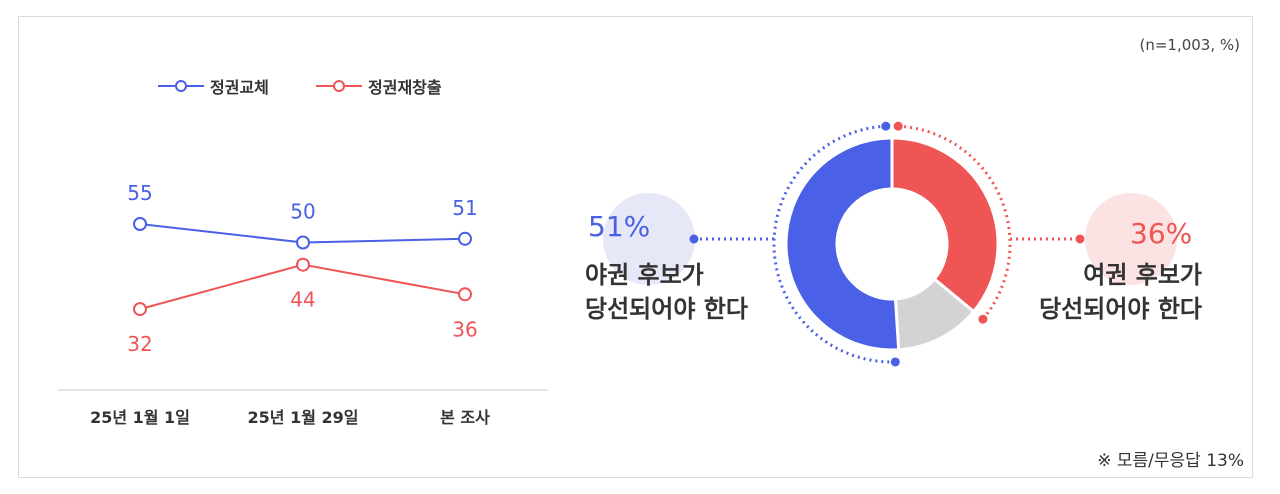 This screenshot has width=1280, height=494. Describe the element at coordinates (1120, 292) in the screenshot. I see `government-callout: 여권 후보가 당선되어야 한다` at that location.